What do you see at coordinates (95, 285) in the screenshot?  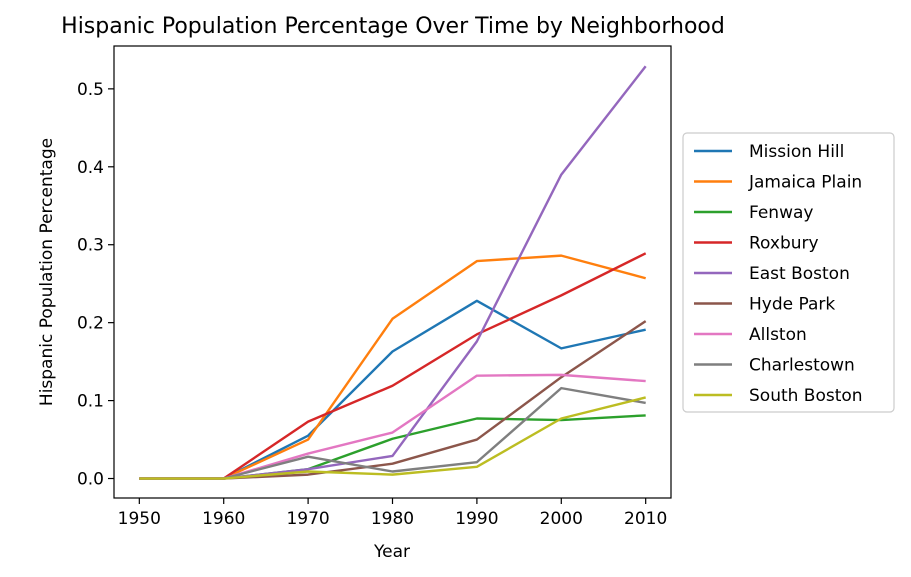 I see `y-axis-ticks: 0.0 0.1 0.2 0.3 0.4 0.5` at bounding box center [95, 285].